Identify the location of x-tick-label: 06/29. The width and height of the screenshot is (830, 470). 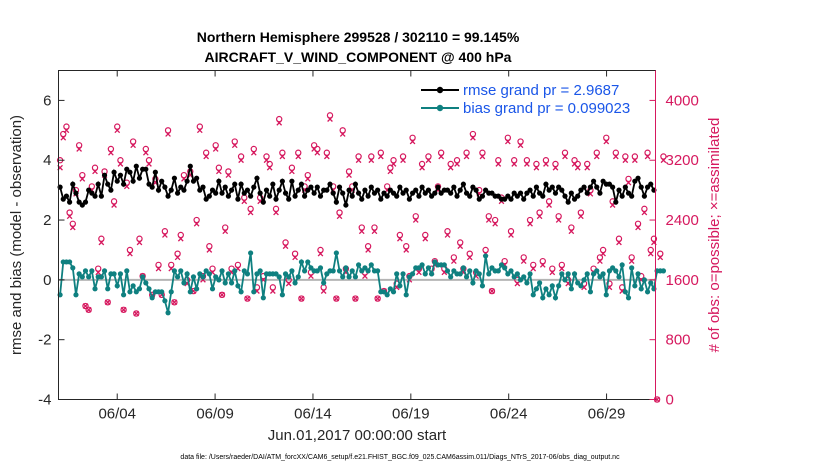
(607, 414).